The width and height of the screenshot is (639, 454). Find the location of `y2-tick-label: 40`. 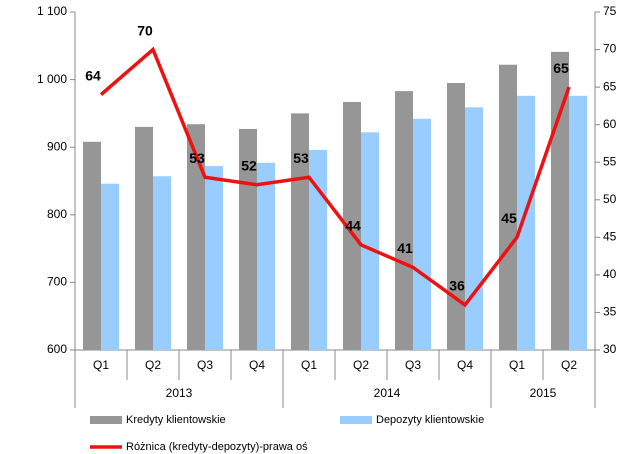

y2-tick-label: 40 is located at coordinates (610, 274).